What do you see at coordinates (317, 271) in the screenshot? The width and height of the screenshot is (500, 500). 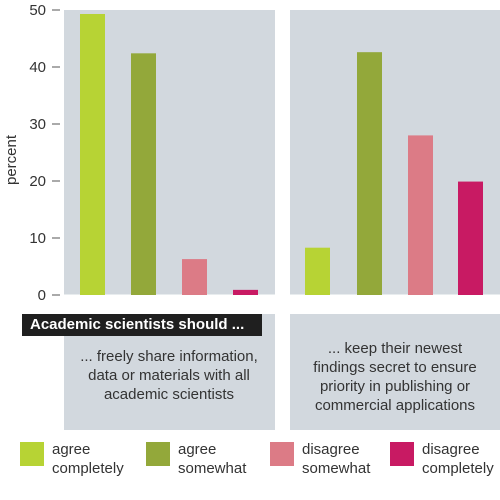 I see `bar-panel2-series1` at bounding box center [317, 271].